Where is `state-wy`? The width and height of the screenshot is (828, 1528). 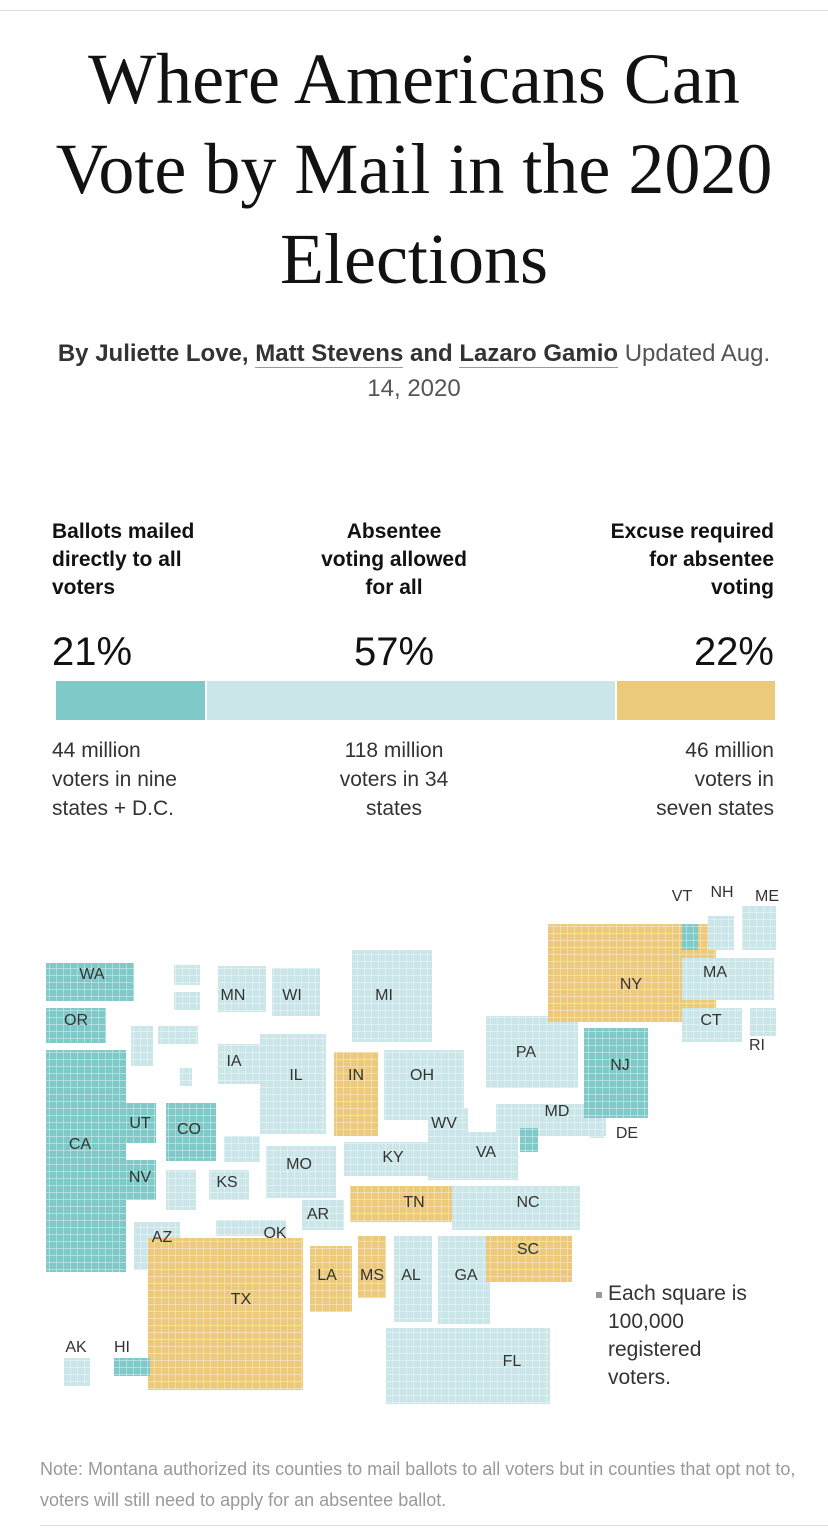
state-wy is located at coordinates (187, 1001).